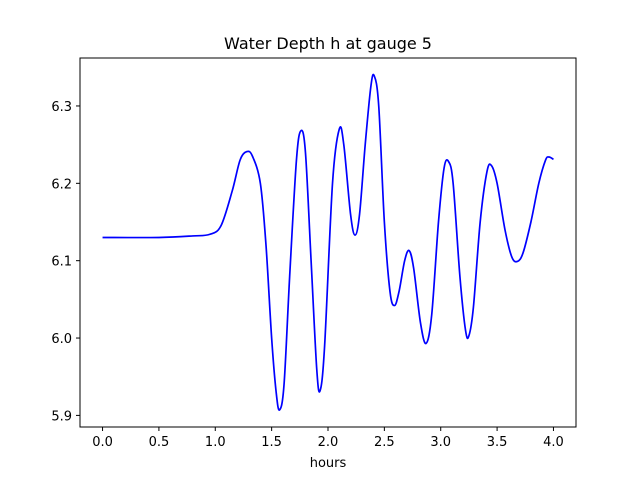 This screenshot has width=640, height=480. Describe the element at coordinates (328, 442) in the screenshot. I see `x-tick-label: 2.0` at that location.